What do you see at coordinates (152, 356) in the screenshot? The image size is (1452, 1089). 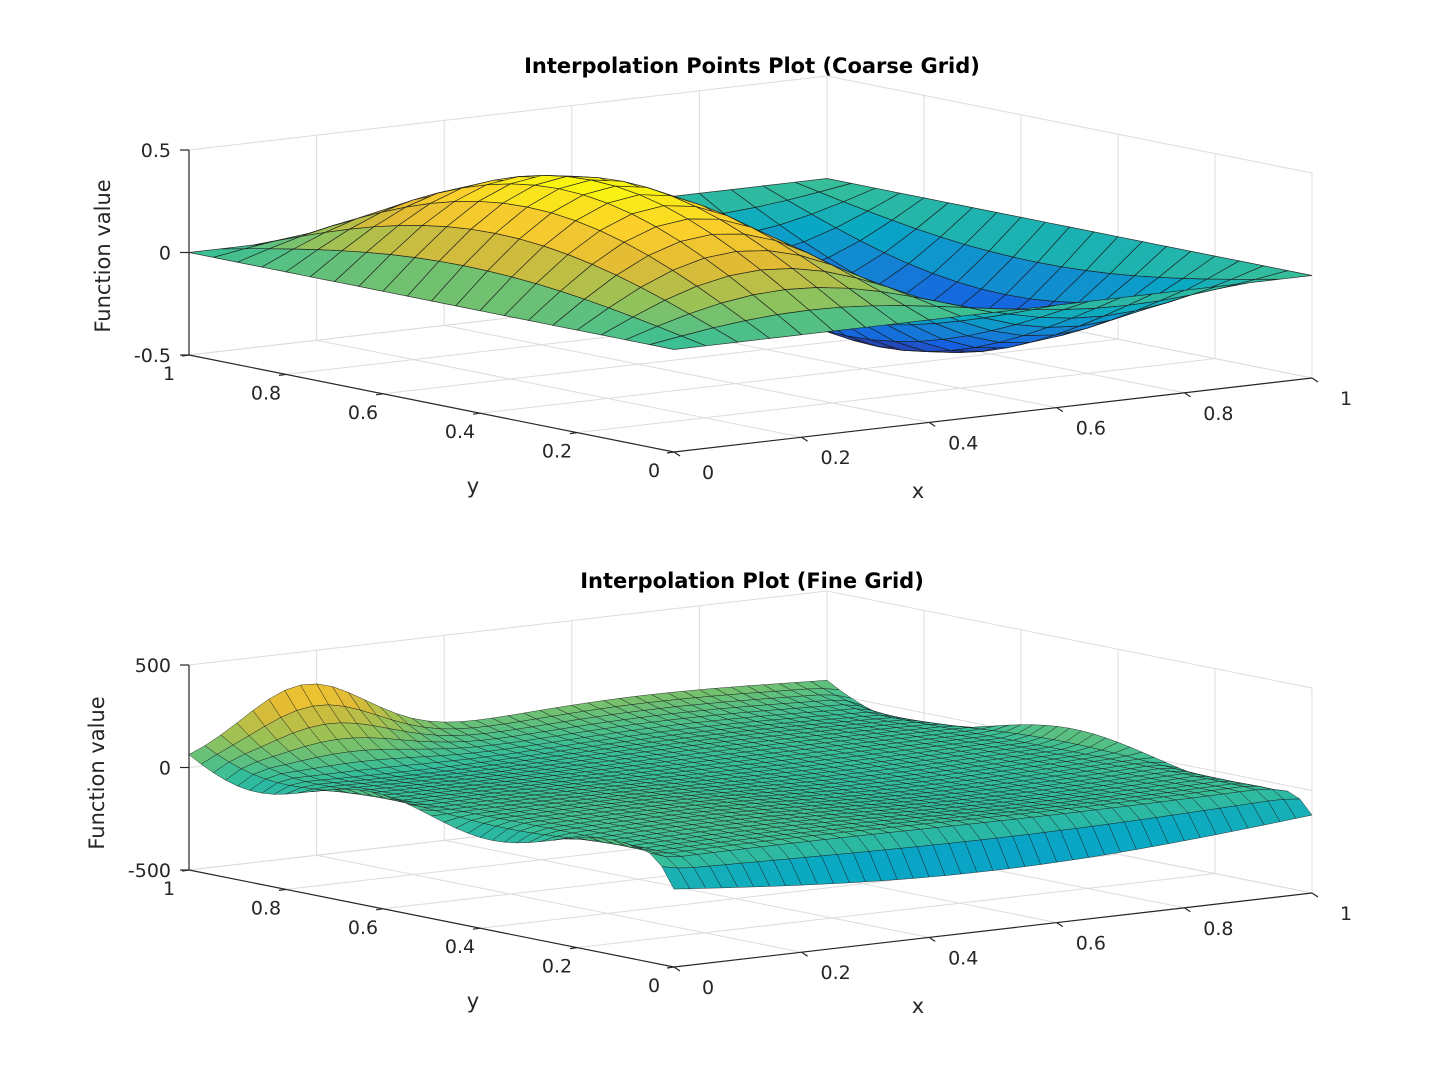 I see `z-tick-label: -0.5` at bounding box center [152, 356].